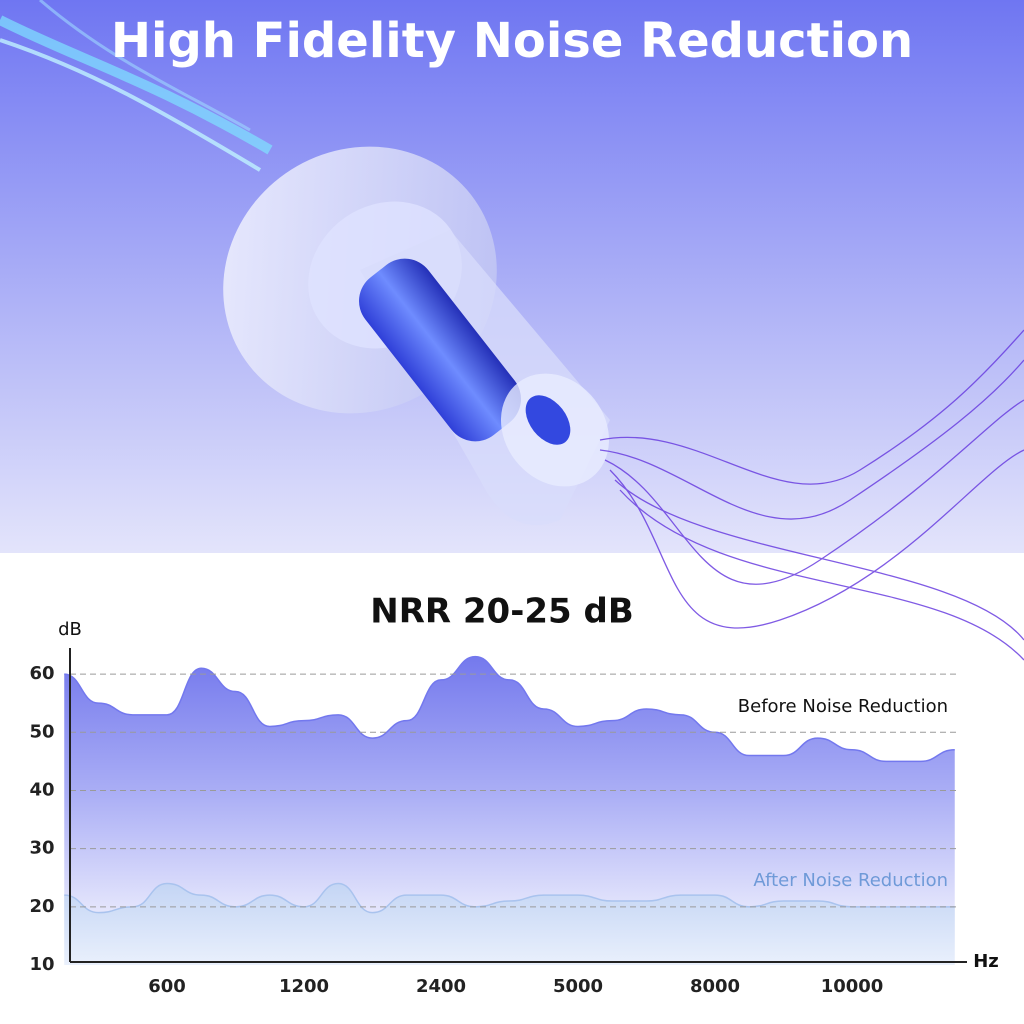 The image size is (1024, 1024). I want to click on earplug, so click(416, 335).